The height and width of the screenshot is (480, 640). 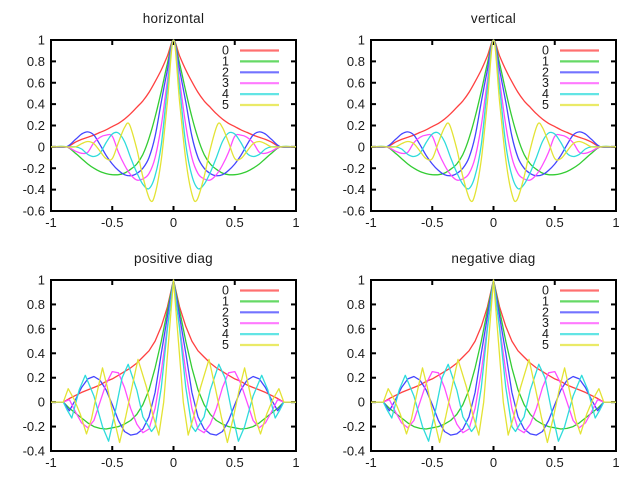 What do you see at coordinates (173, 258) in the screenshot?
I see `subplot-title: positive diag` at bounding box center [173, 258].